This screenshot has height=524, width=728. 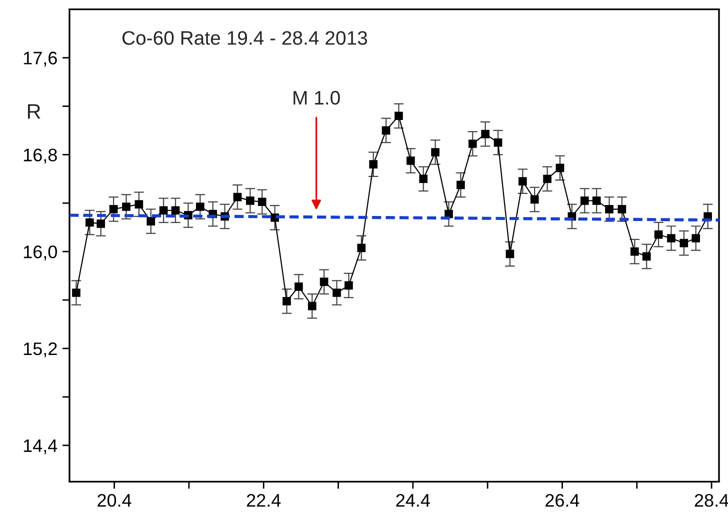 I want to click on annotation: M 1.0, so click(x=317, y=97).